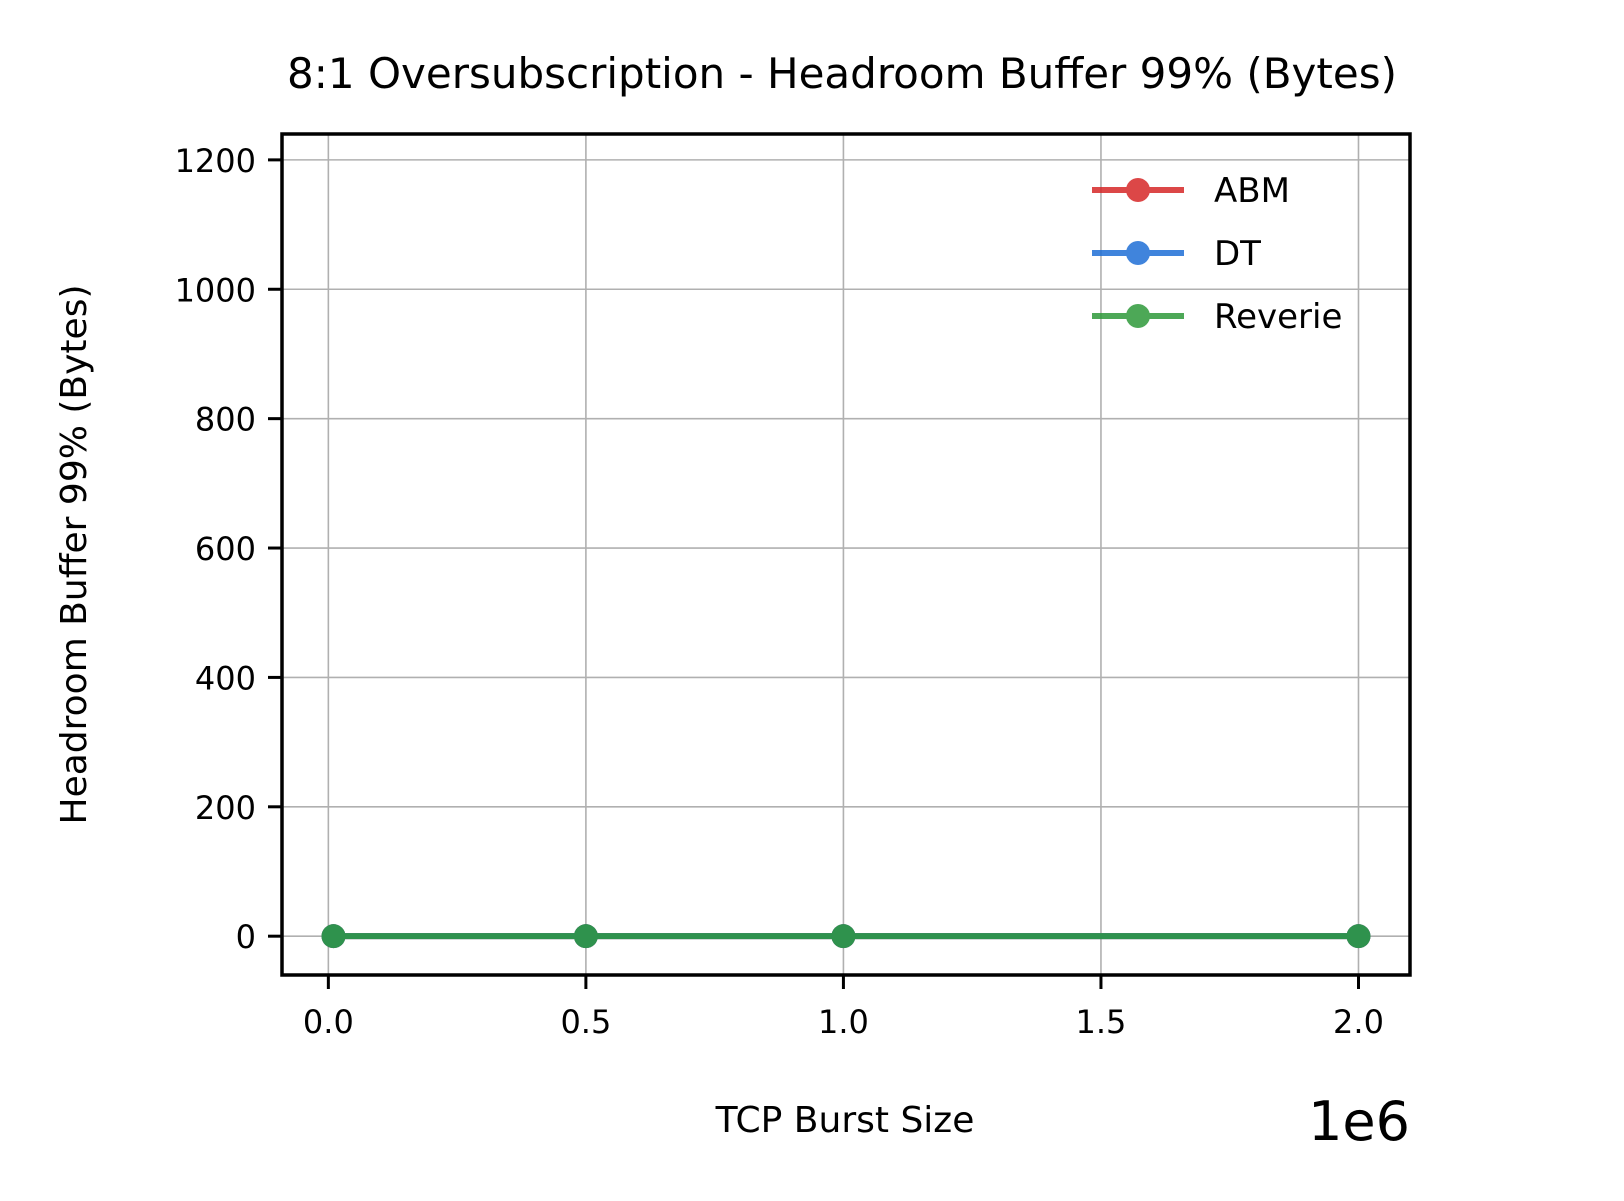  I want to click on x-tick-label: 0.5, so click(585, 1022).